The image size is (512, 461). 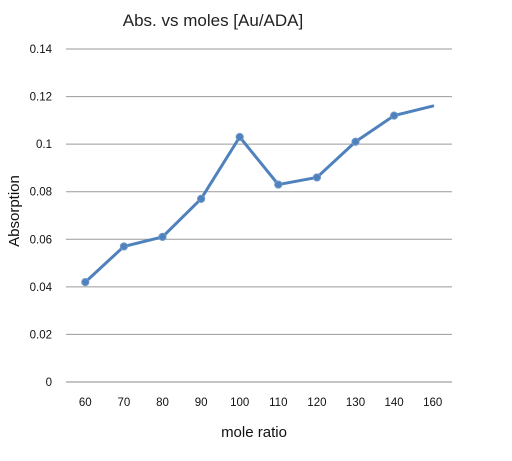 I want to click on x-tick-label: 130, so click(x=355, y=403).